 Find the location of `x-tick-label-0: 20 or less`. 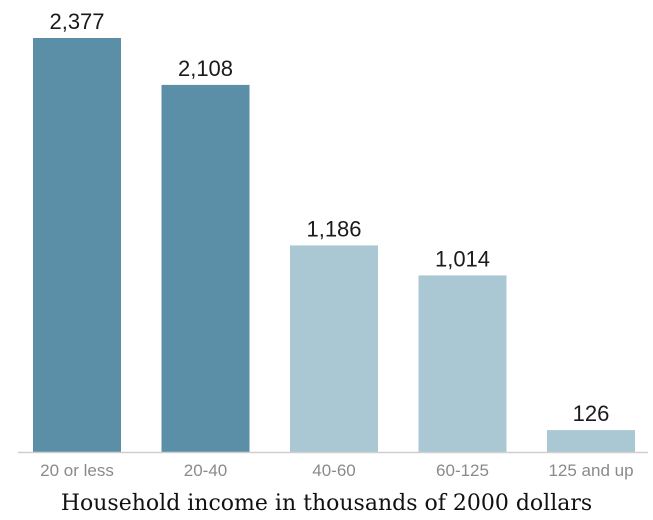

x-tick-label-0: 20 or less is located at coordinates (77, 470).